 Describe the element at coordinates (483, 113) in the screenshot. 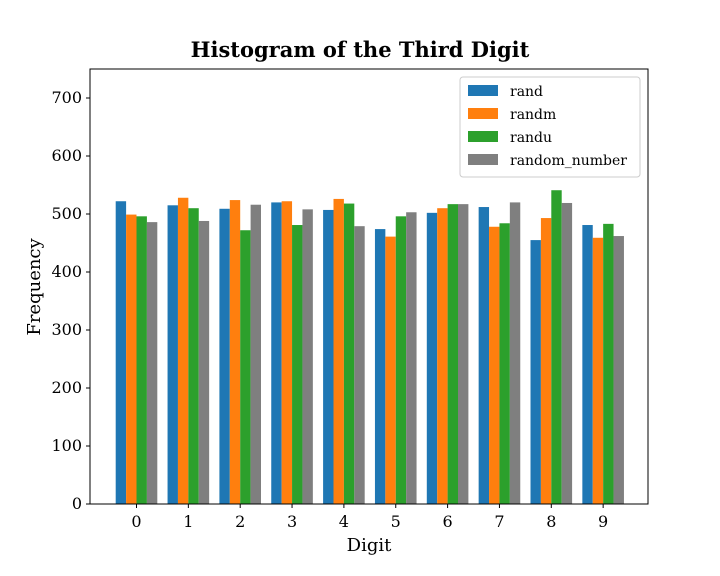

I see `legend-swatch-randm` at that location.